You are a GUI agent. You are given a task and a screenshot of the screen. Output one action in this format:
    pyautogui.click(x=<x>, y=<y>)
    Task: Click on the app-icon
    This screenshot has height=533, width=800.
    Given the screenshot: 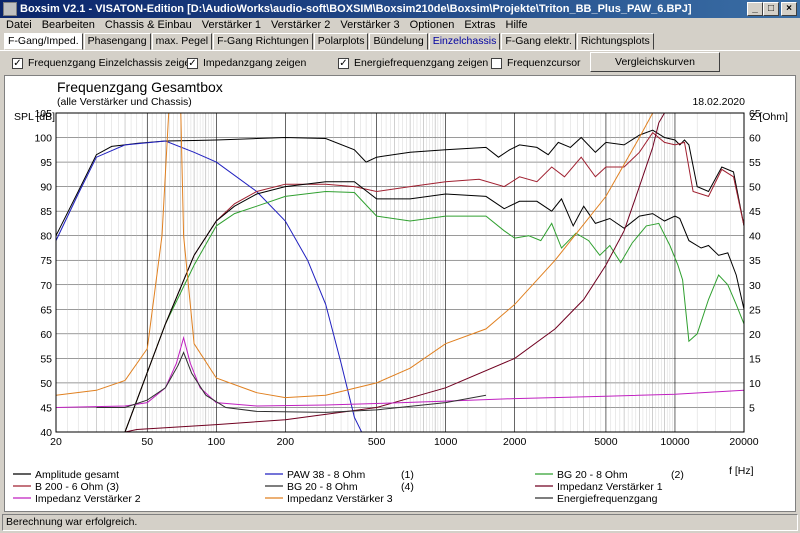 What is the action you would take?
    pyautogui.click(x=10, y=9)
    